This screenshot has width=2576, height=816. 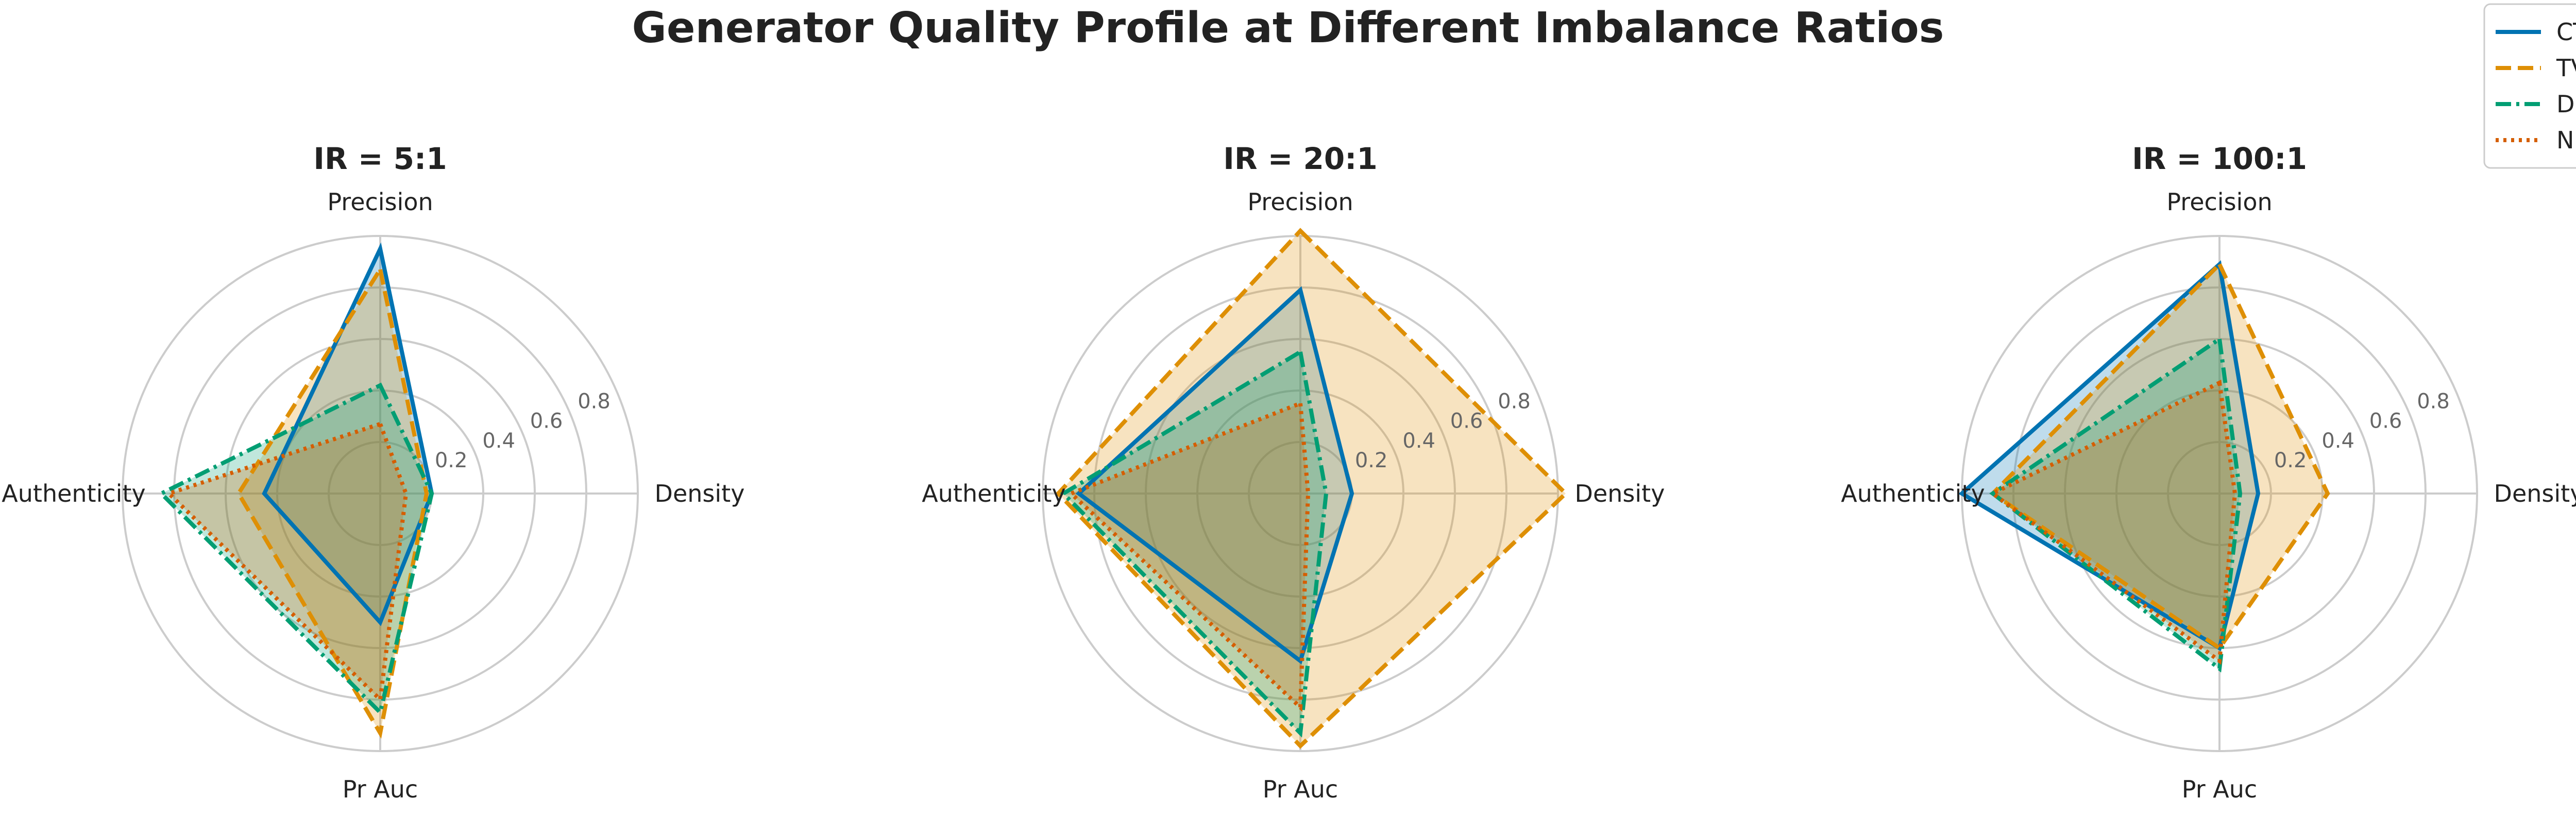 I want to click on legend-label: TVAE, so click(x=2566, y=68).